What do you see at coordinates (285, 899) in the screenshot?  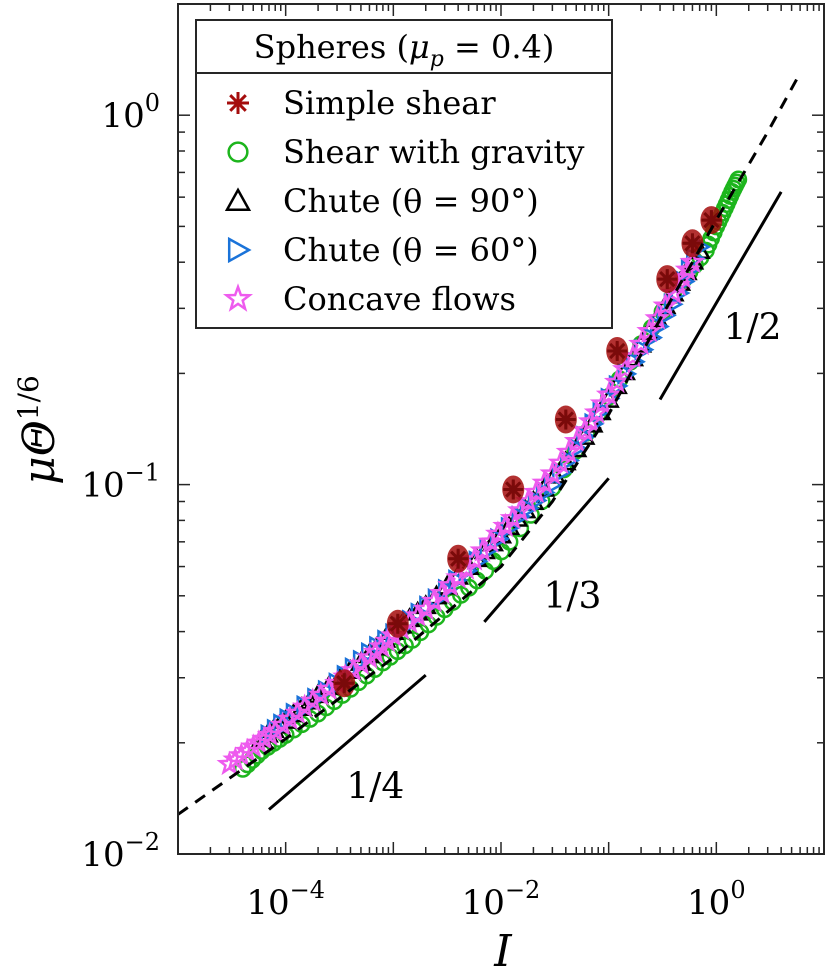 I see `x-tick-label: 10⁻⁴` at bounding box center [285, 899].